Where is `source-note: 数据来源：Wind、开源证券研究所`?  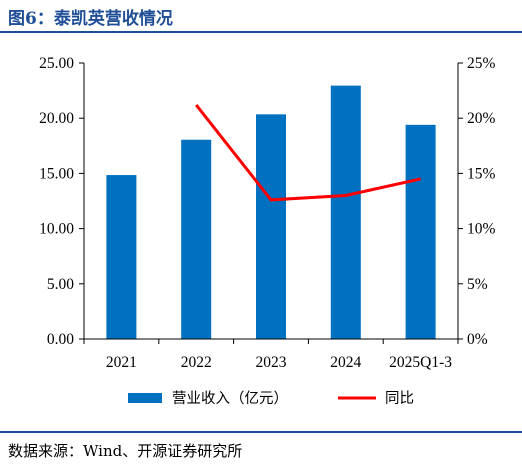 source-note: 数据来源：Wind、开源证券研究所 is located at coordinates (125, 451).